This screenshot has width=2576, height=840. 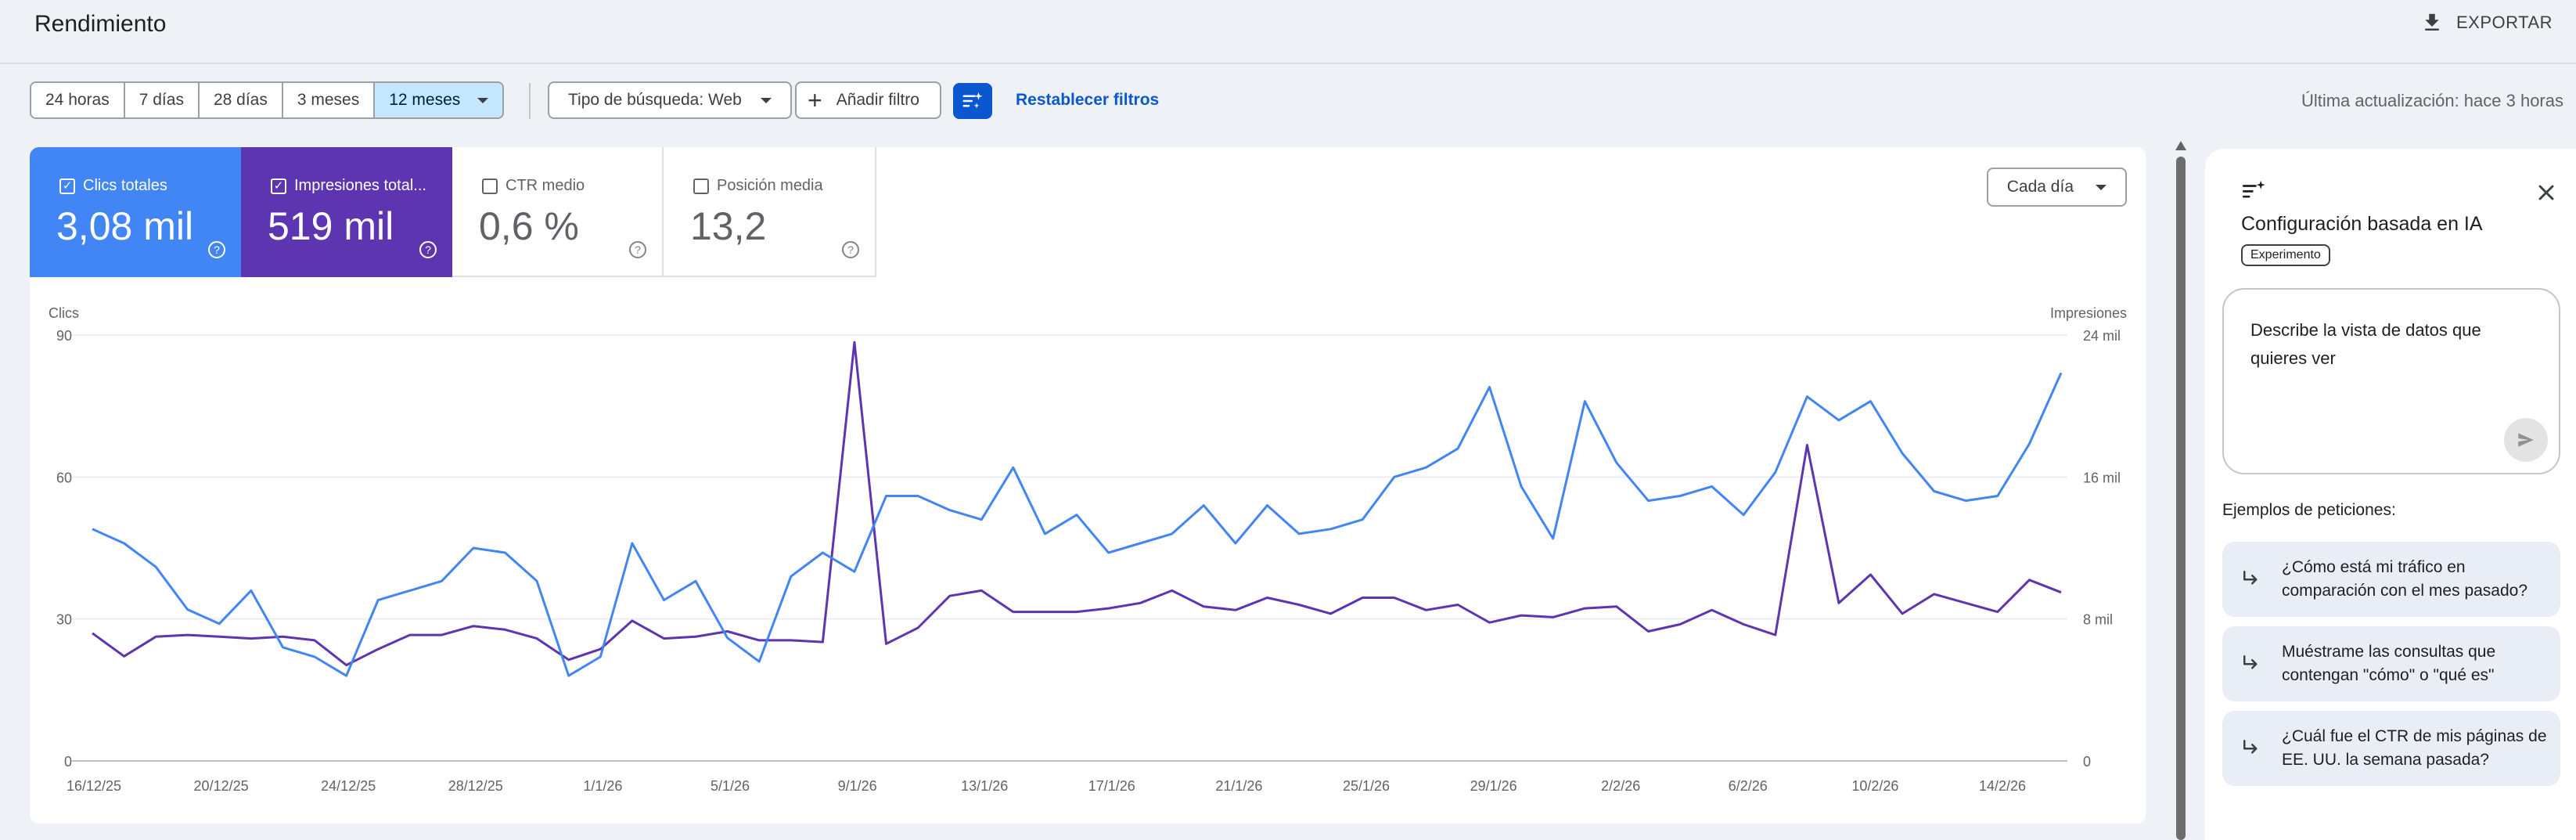 What do you see at coordinates (655, 100) in the screenshot?
I see `search-type-label: Tipo de búsqueda: Web` at bounding box center [655, 100].